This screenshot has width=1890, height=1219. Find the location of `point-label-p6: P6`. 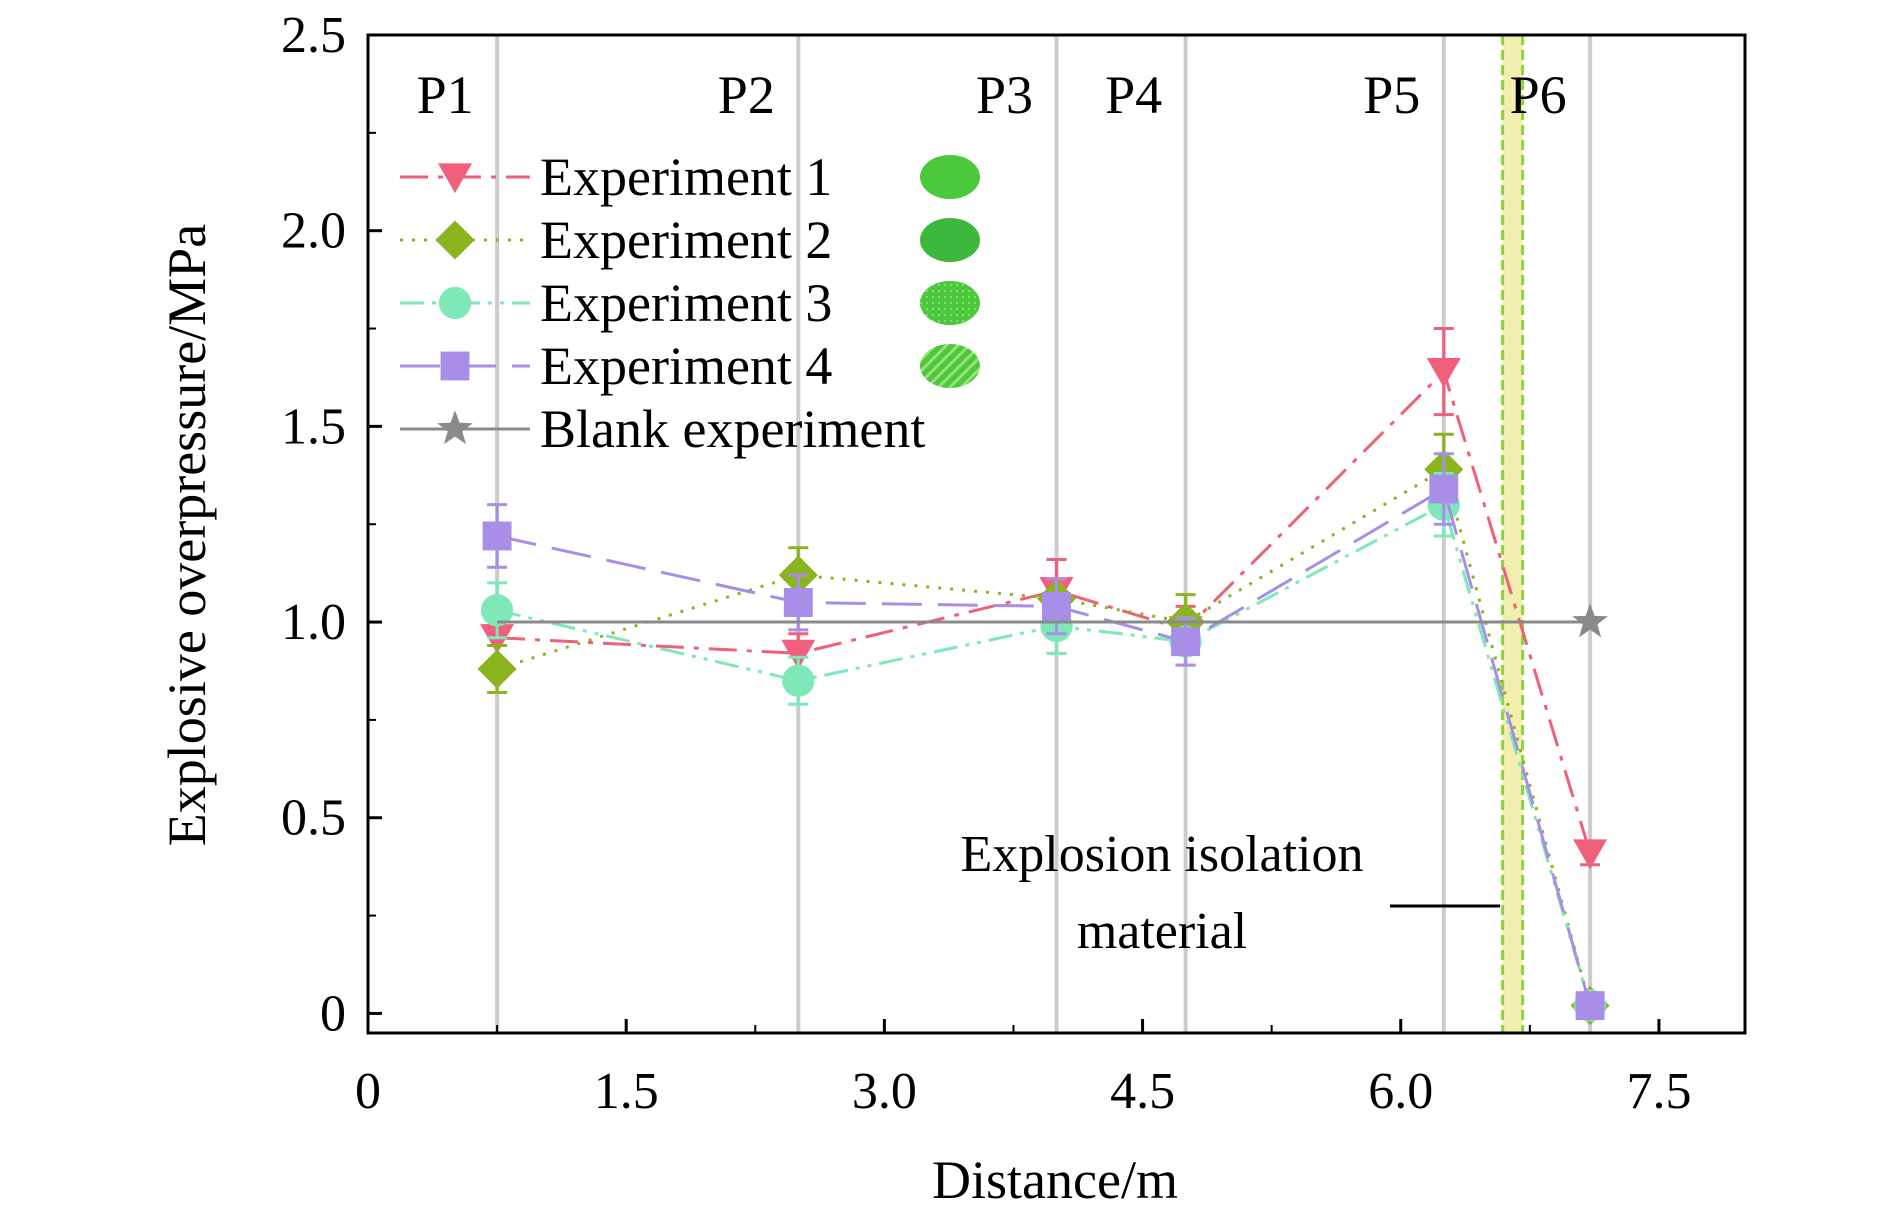

point-label-p6: P6 is located at coordinates (1538, 95).